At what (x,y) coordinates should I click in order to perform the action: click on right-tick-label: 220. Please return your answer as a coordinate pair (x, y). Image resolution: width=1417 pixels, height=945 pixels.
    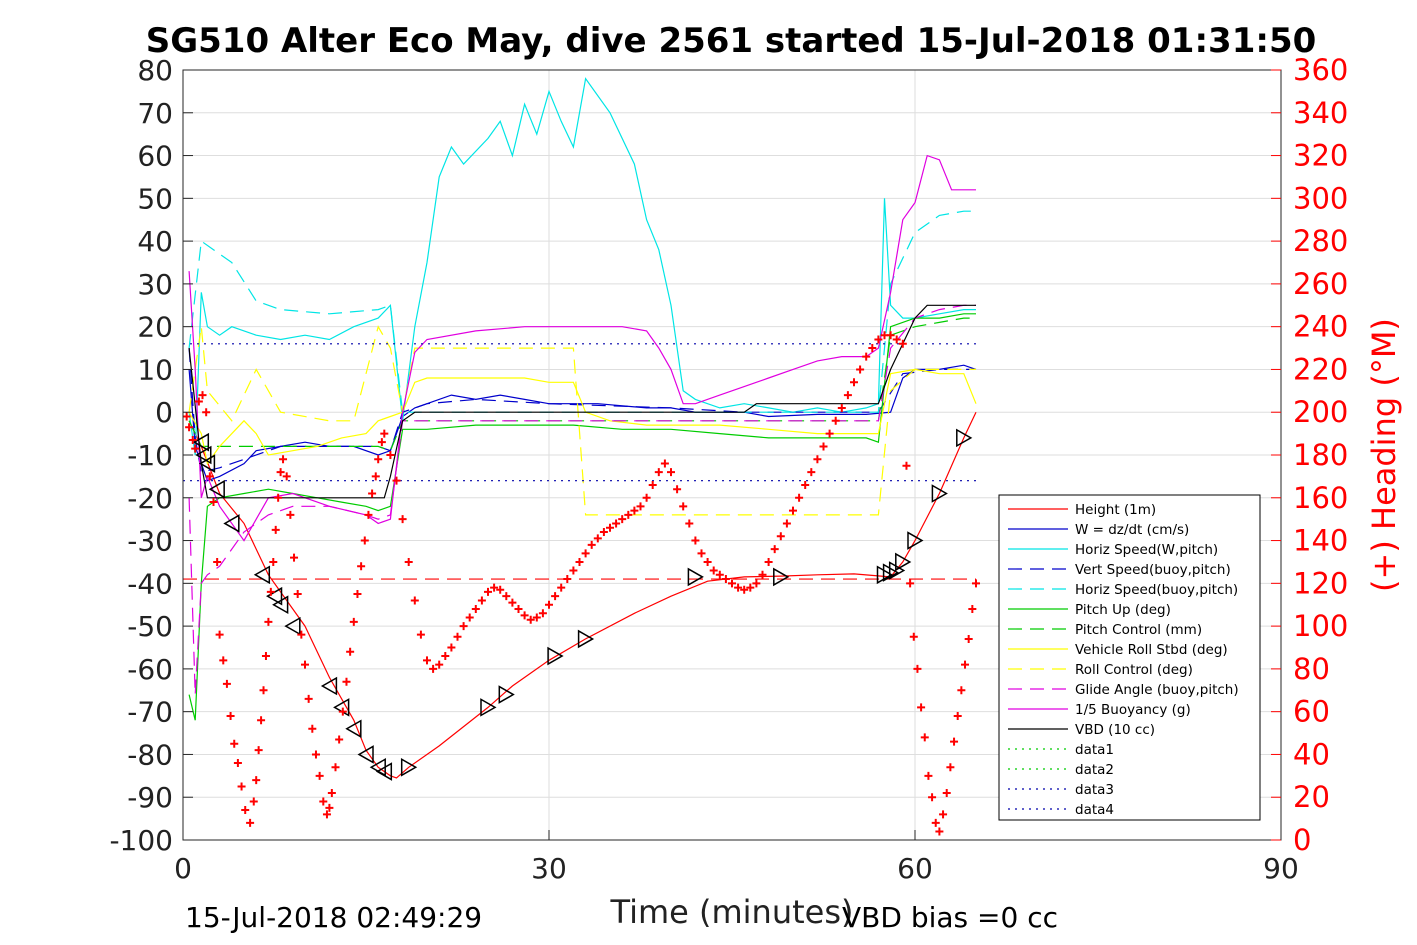
    Looking at the image, I should click on (1320, 369).